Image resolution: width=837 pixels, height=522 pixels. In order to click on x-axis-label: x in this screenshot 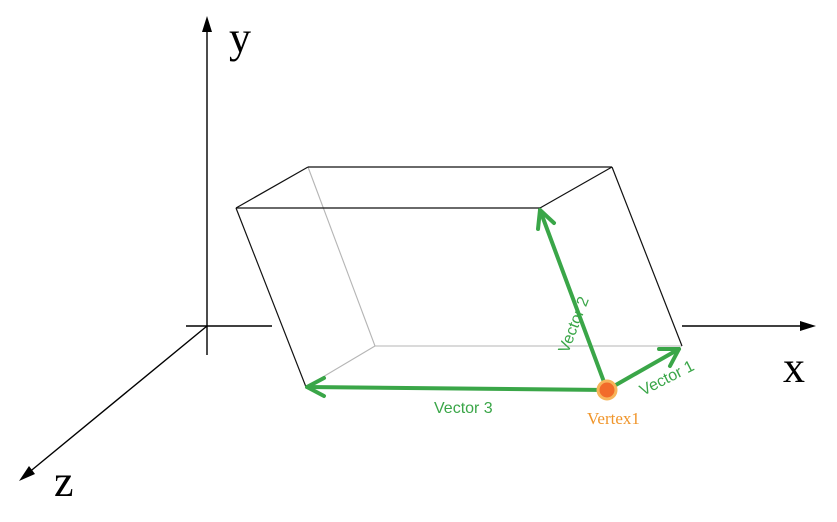, I will do `click(794, 367)`.